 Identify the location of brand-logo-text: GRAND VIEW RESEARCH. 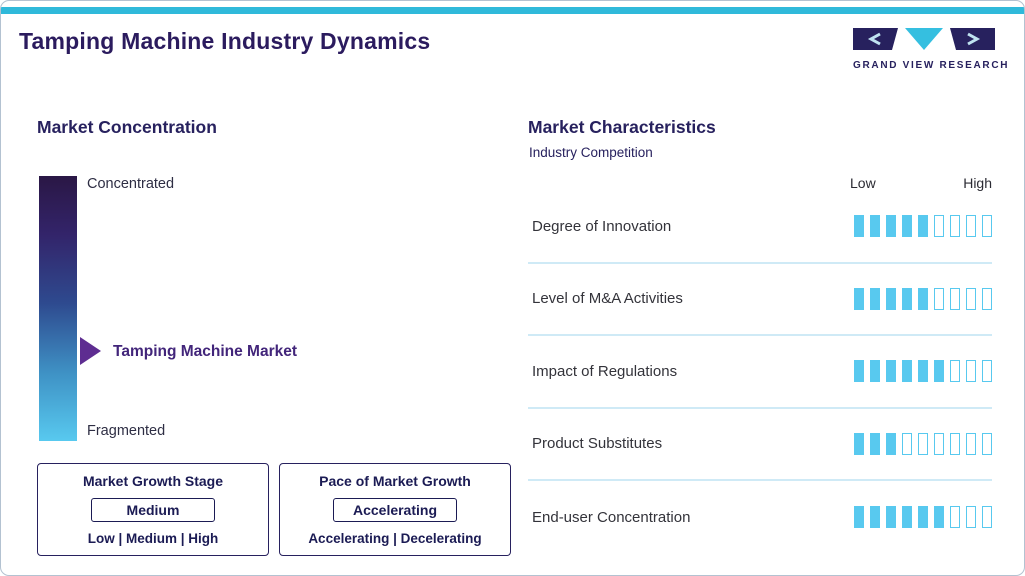
(931, 65).